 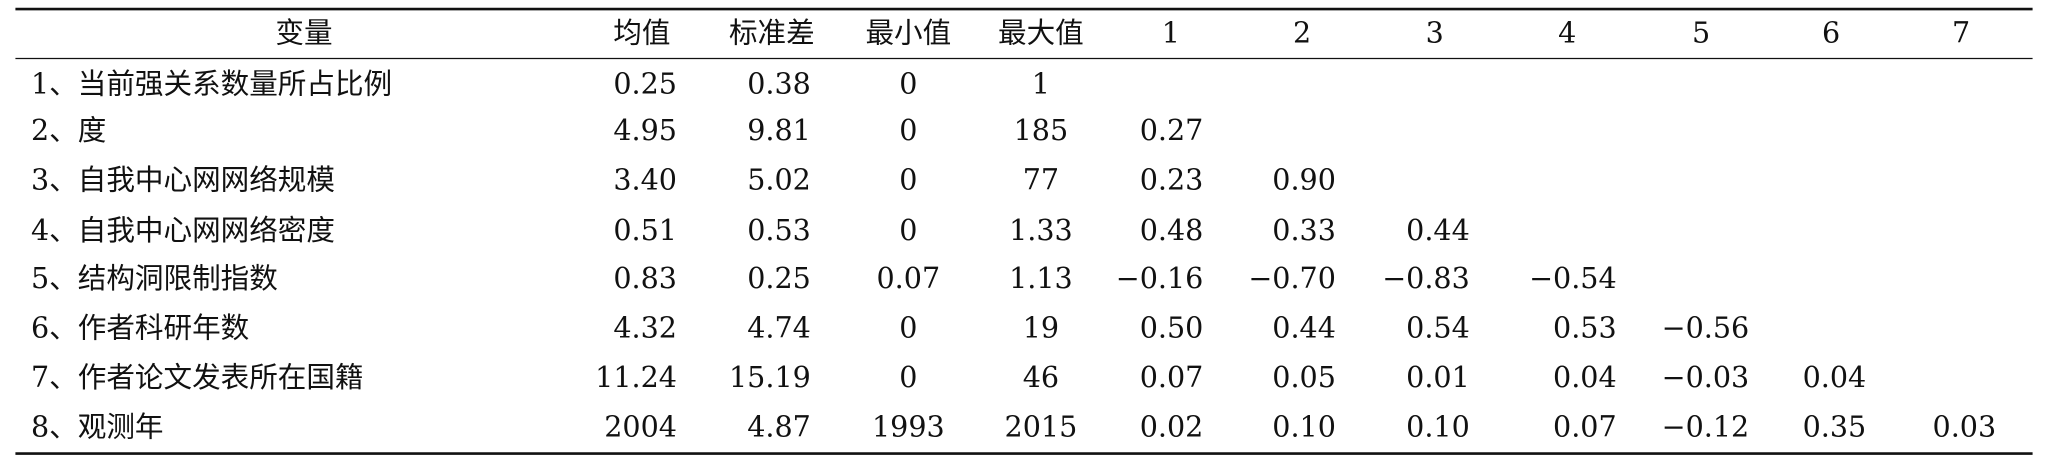 What do you see at coordinates (1426, 278) in the screenshot?
I see `cell: −0.83` at bounding box center [1426, 278].